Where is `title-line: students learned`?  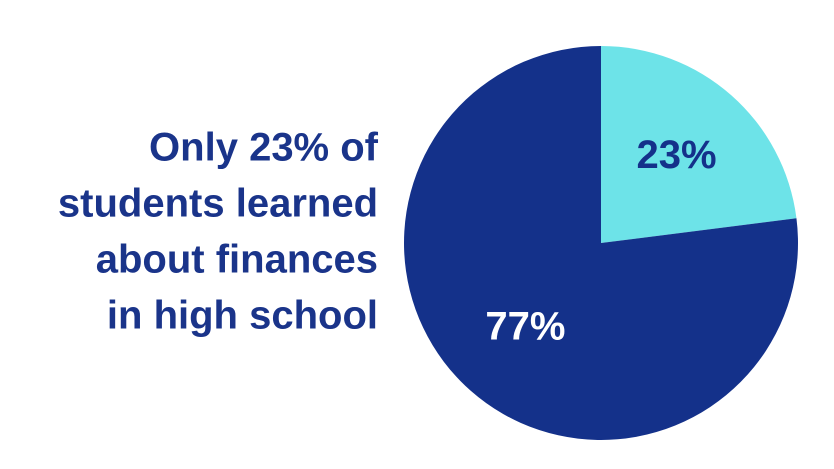 title-line: students learned is located at coordinates (218, 204).